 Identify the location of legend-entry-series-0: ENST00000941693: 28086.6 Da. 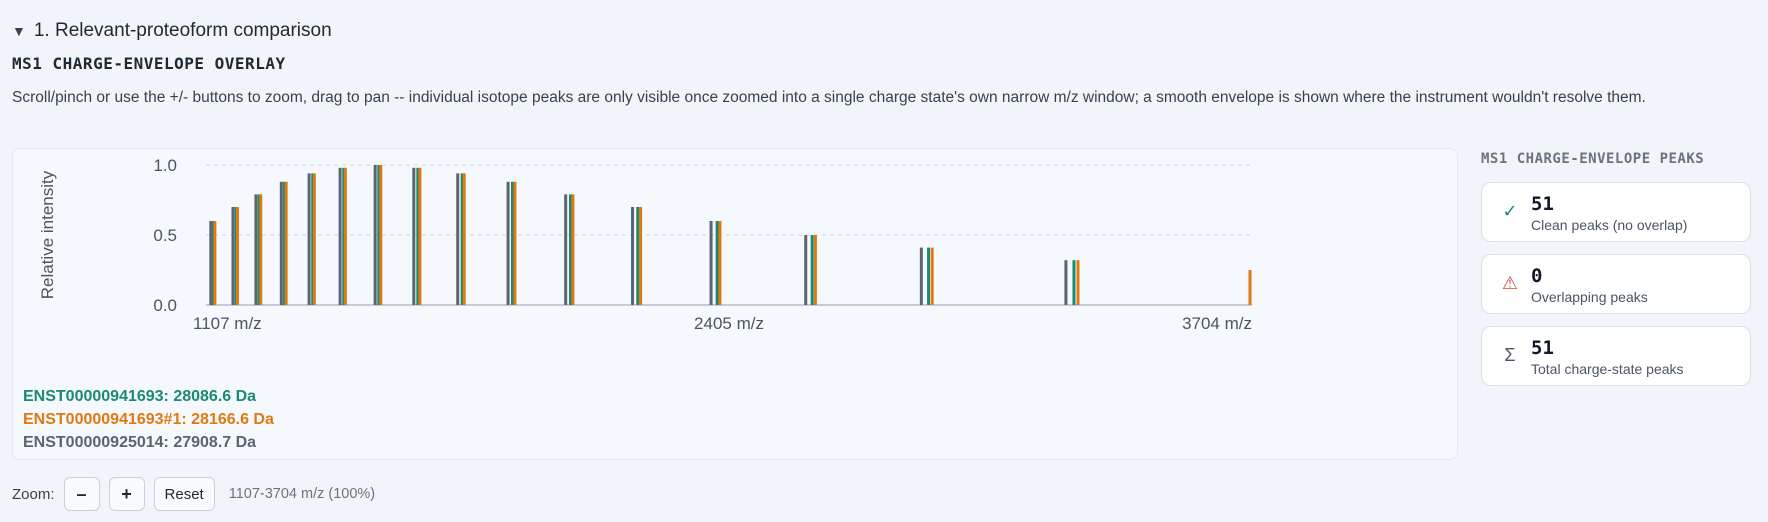
(140, 396).